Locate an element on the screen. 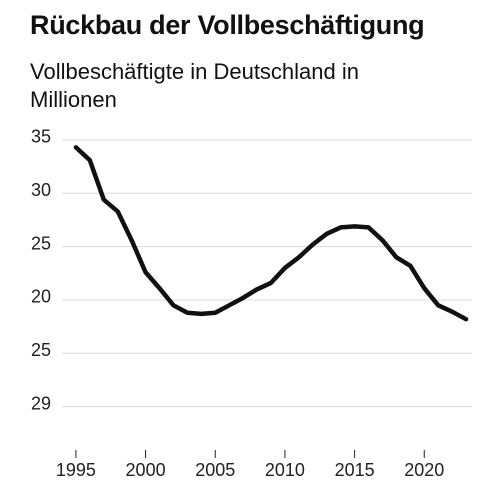 The height and width of the screenshot is (500, 500). x-tick-label: 2015 is located at coordinates (355, 470).